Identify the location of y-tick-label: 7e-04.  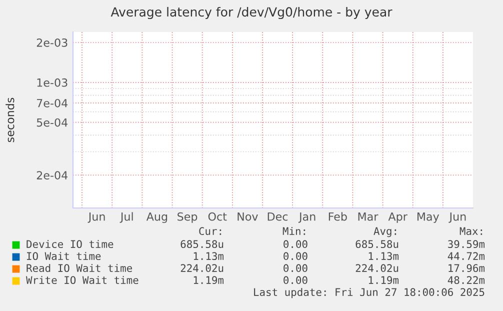
(52, 103).